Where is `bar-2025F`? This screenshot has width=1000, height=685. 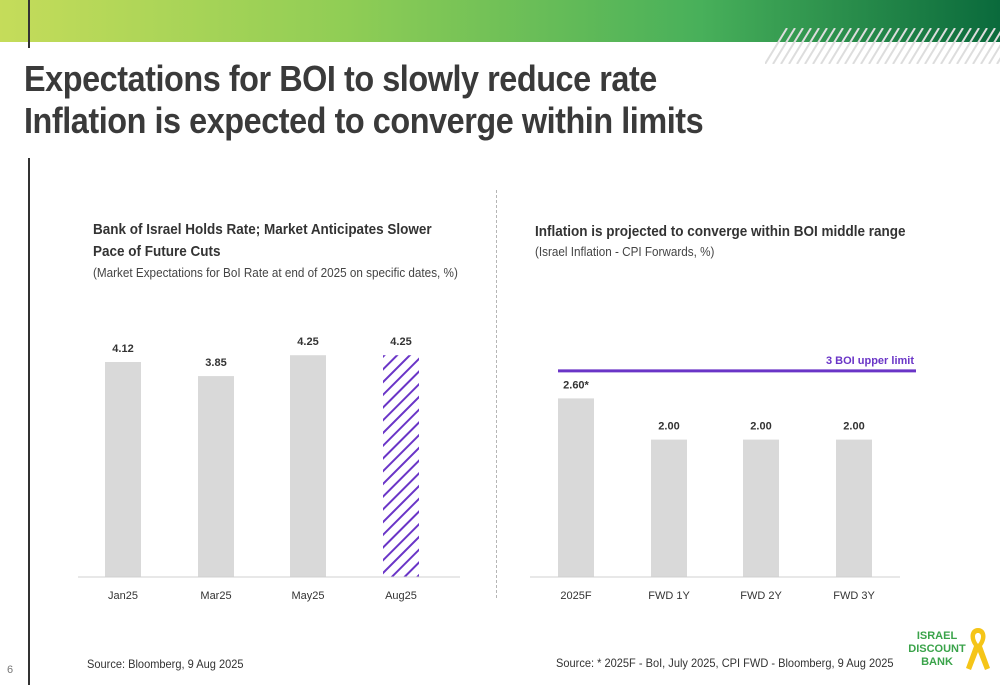
bar-2025F is located at coordinates (576, 487).